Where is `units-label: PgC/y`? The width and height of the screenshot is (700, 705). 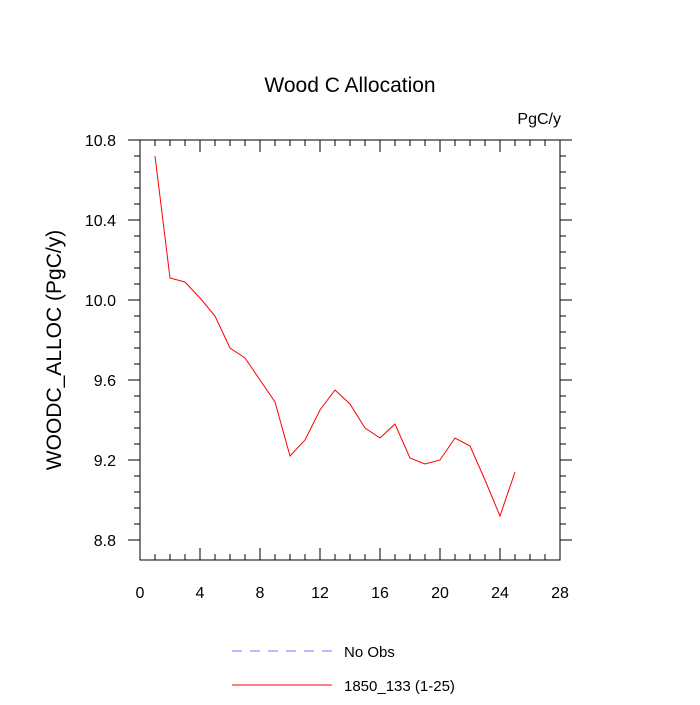 units-label: PgC/y is located at coordinates (539, 119).